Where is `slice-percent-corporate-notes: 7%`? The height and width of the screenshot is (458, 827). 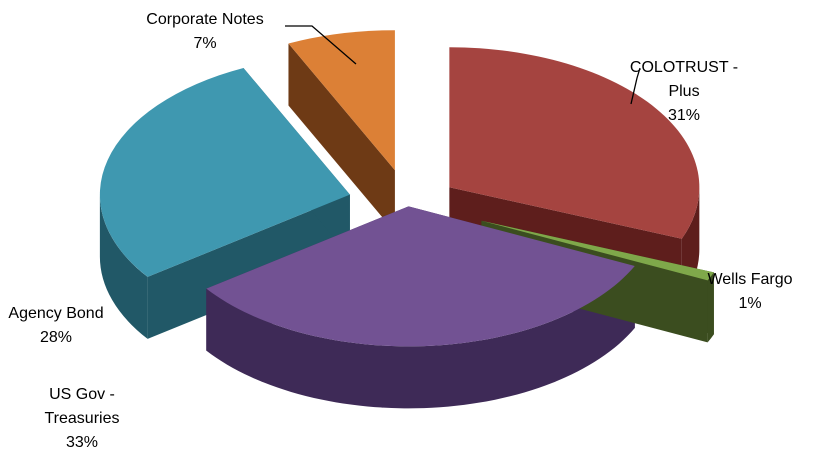 slice-percent-corporate-notes: 7% is located at coordinates (205, 43).